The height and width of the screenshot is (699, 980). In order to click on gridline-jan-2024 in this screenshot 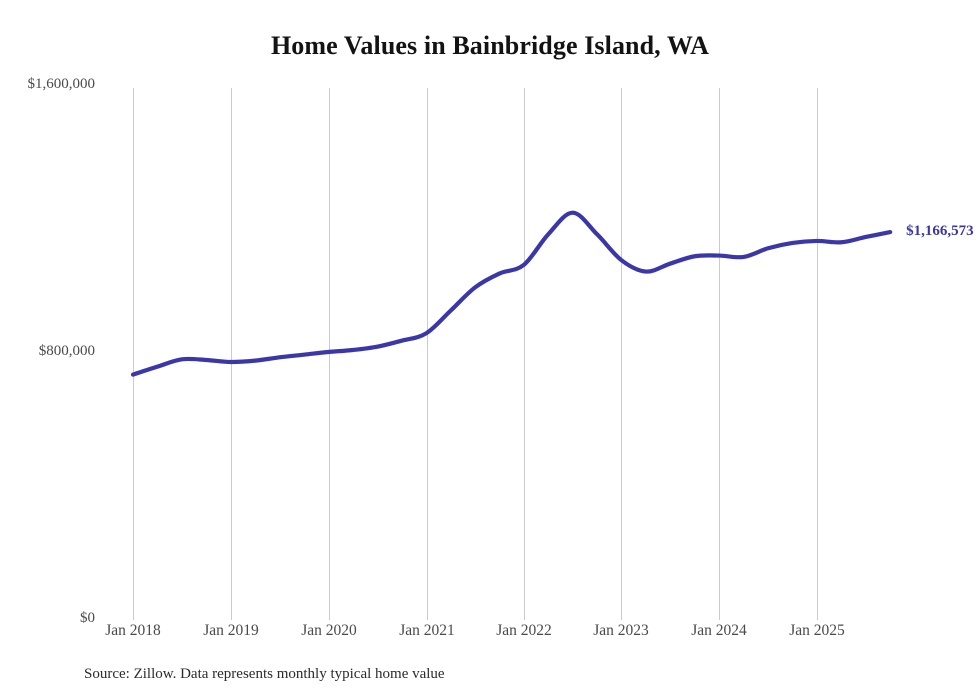, I will do `click(719, 354)`.